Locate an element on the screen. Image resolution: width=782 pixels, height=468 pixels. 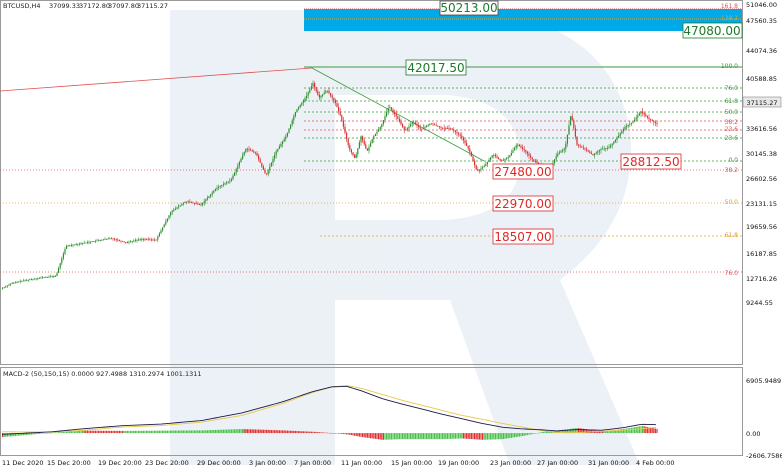
trend-line-down is located at coordinates (398, 114).